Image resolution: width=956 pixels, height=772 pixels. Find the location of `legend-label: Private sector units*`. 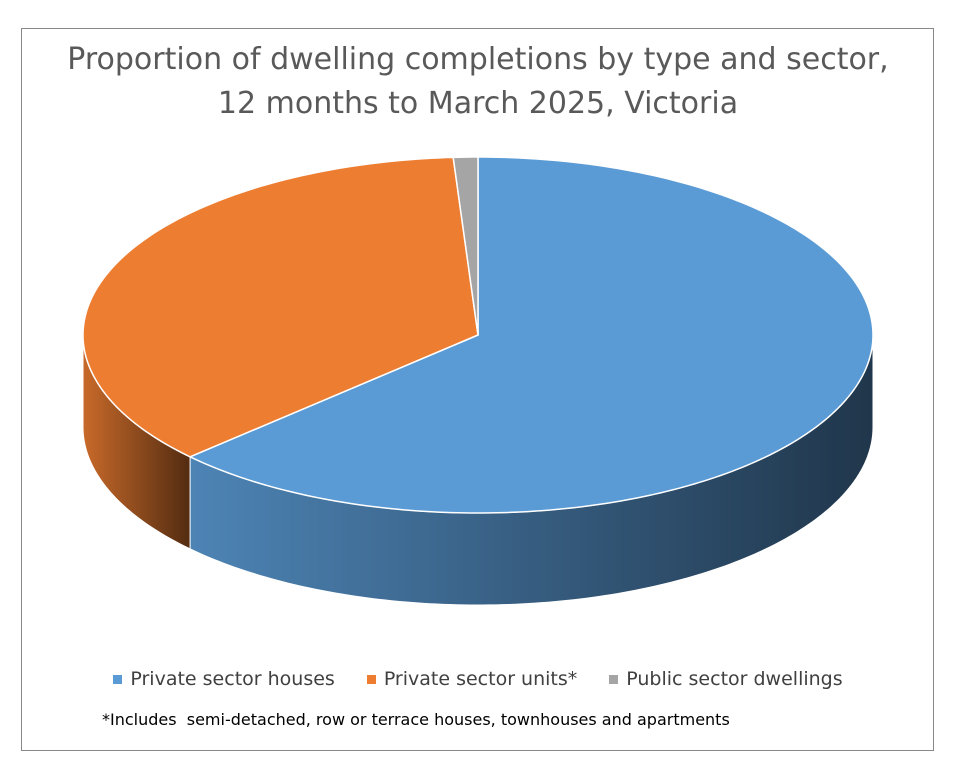

legend-label: Private sector units* is located at coordinates (480, 679).